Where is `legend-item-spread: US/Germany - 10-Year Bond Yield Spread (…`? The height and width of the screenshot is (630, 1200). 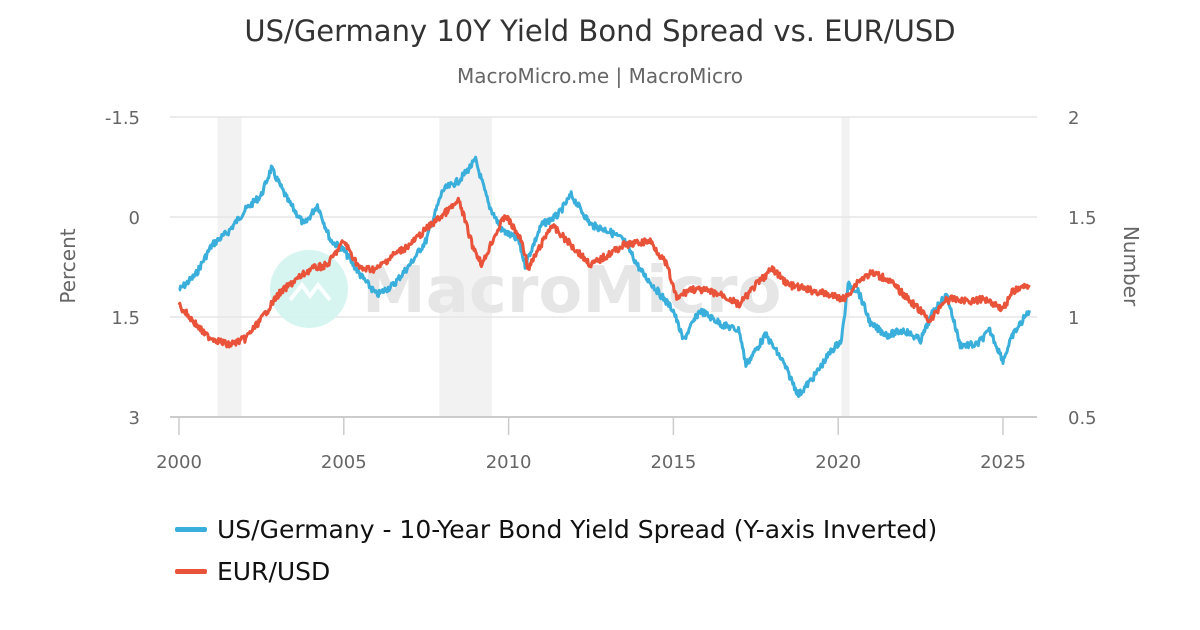
legend-item-spread: US/Germany - 10-Year Bond Yield Spread (… is located at coordinates (556, 529).